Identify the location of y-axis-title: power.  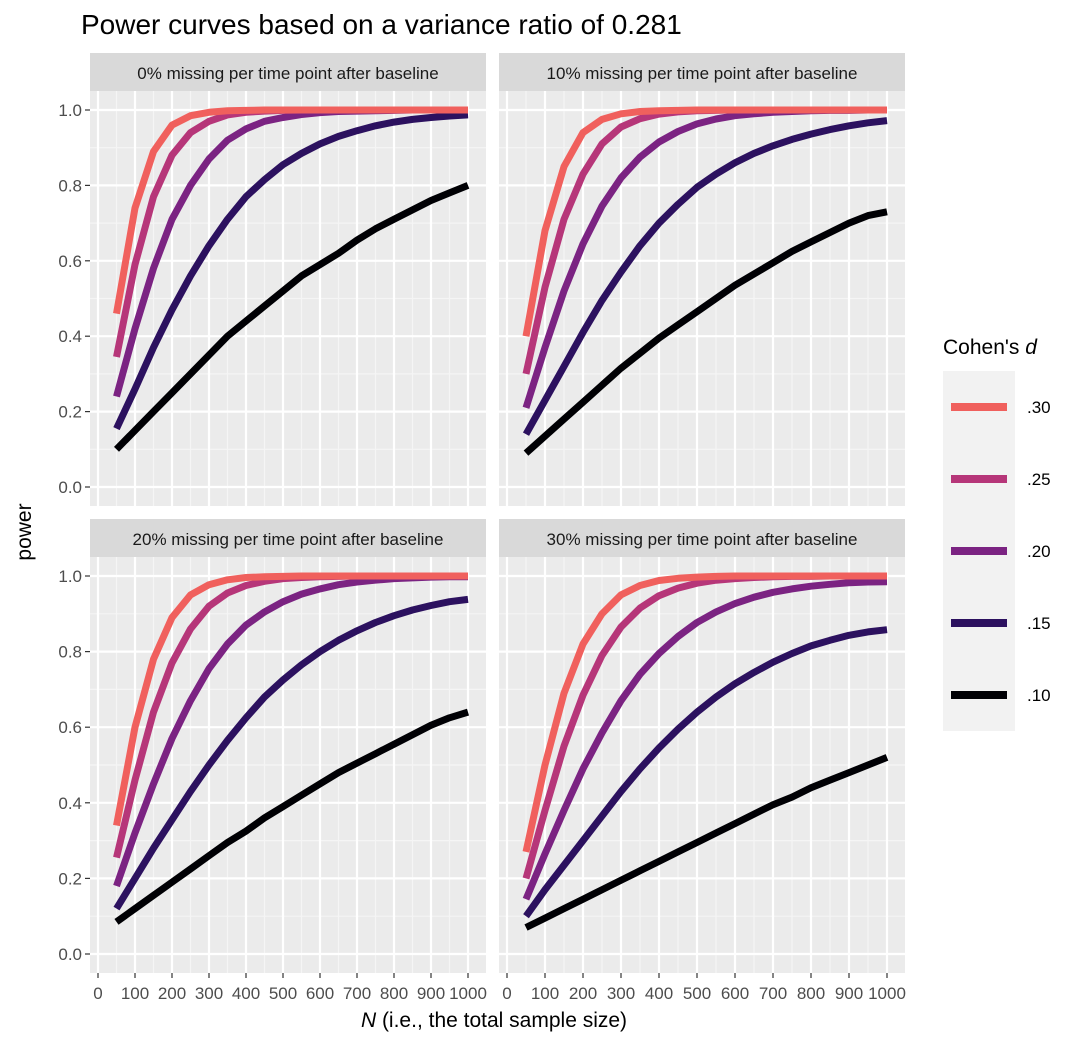
(24, 531).